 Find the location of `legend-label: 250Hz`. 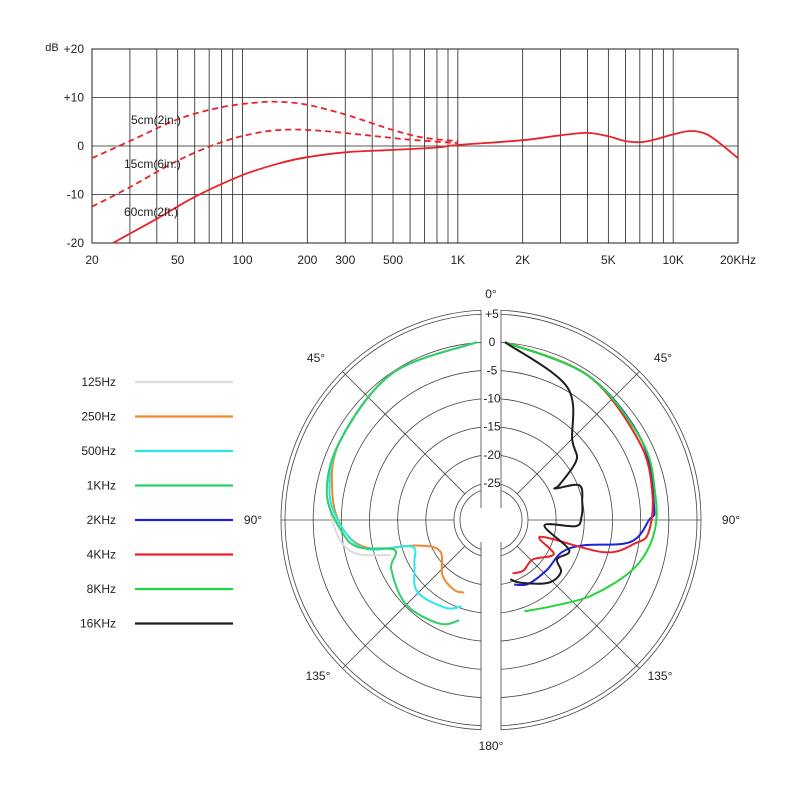

legend-label: 250Hz is located at coordinates (98, 417).